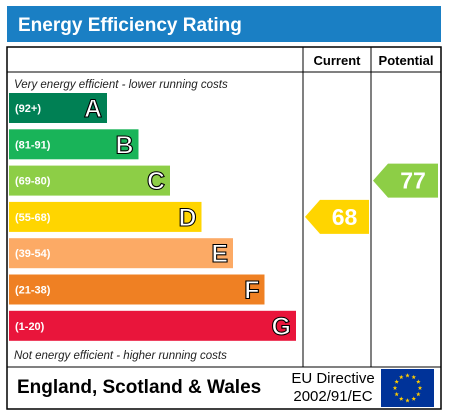  I want to click on band-range-b: (81-91), so click(33, 145).